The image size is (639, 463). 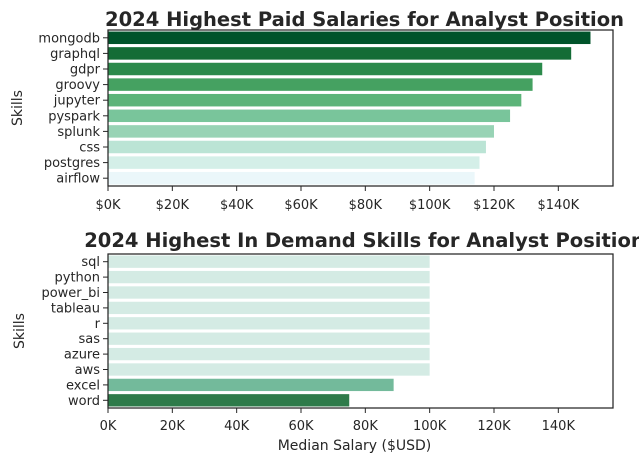 I want to click on x-tick-label: $60K, so click(x=301, y=205).